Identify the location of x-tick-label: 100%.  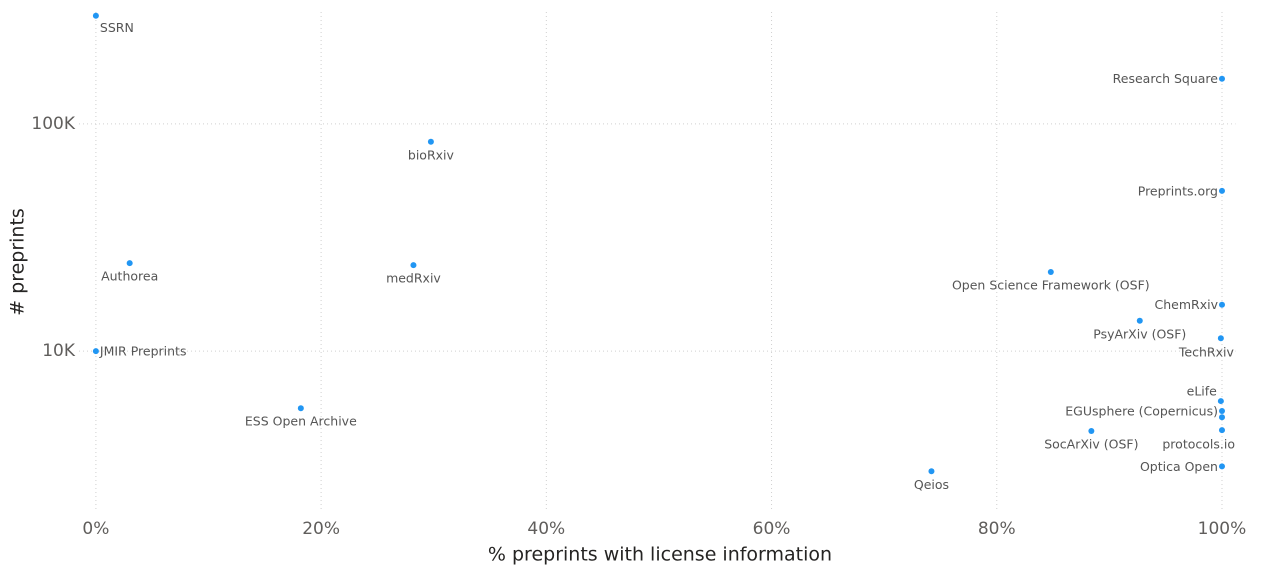
(1222, 529).